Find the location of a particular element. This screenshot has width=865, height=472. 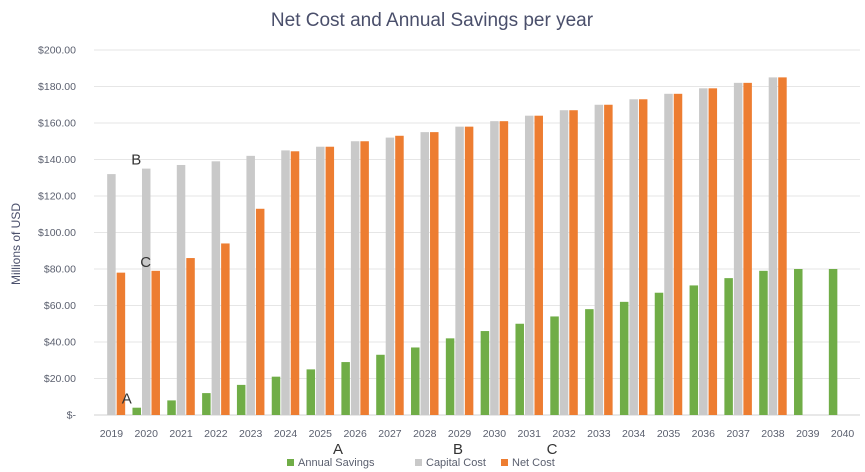

x-tick-label: 2036 is located at coordinates (704, 434).